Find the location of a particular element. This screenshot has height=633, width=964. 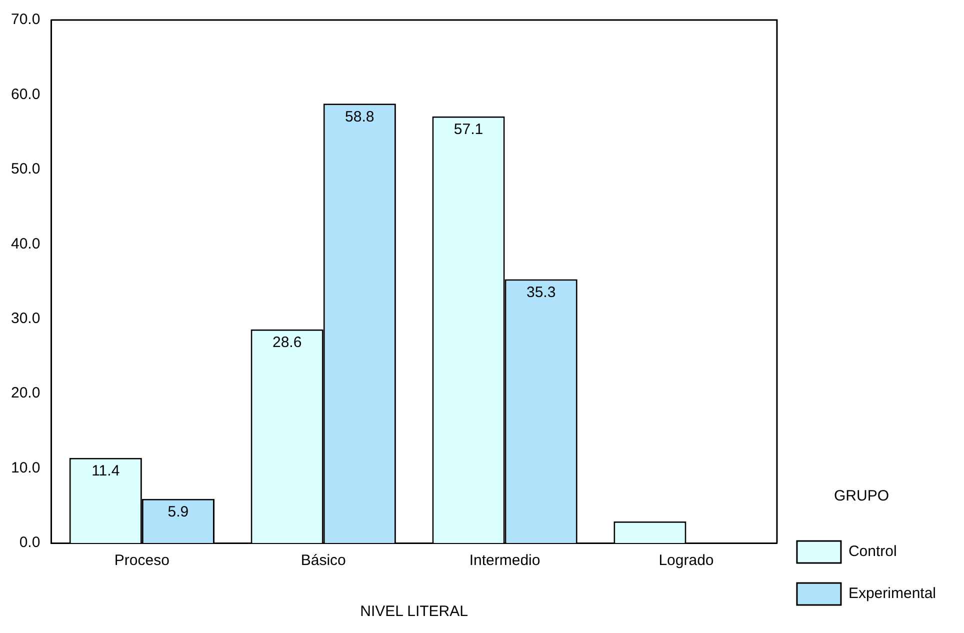

data-label: 58.8 is located at coordinates (359, 117).